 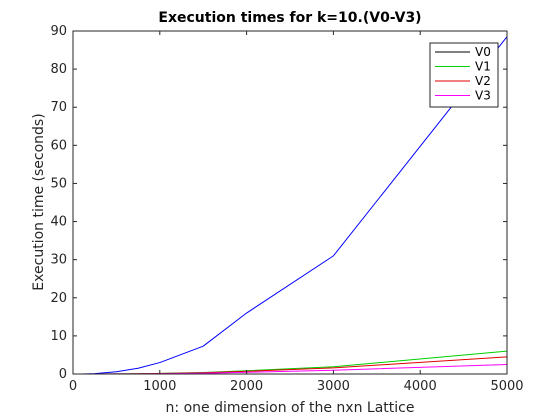 I want to click on x-tick-label: 5000, so click(x=506, y=386).